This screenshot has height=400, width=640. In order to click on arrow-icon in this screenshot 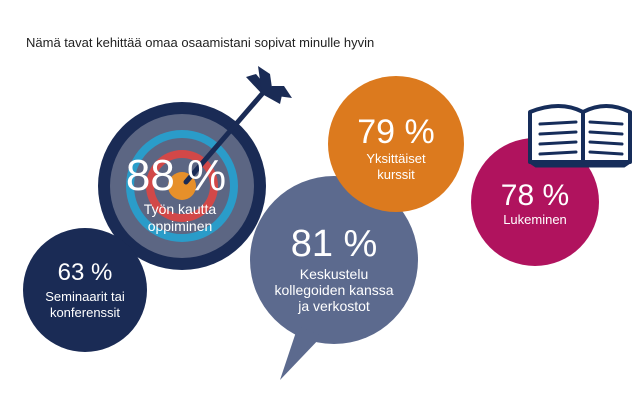, I will do `click(237, 125)`.